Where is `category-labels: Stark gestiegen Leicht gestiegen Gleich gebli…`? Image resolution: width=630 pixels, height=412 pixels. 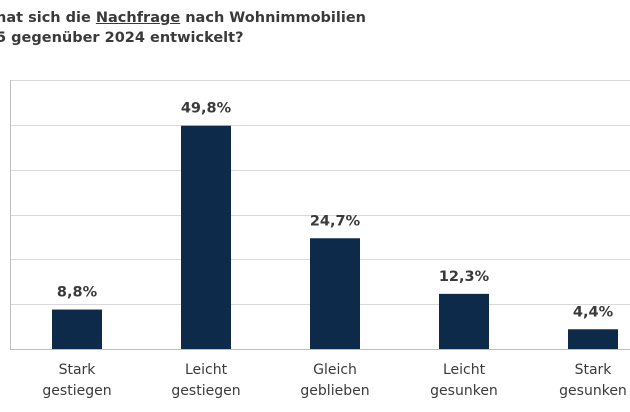 category-labels: Stark gestiegen Leicht gestiegen Gleich gebli… is located at coordinates (334, 380).